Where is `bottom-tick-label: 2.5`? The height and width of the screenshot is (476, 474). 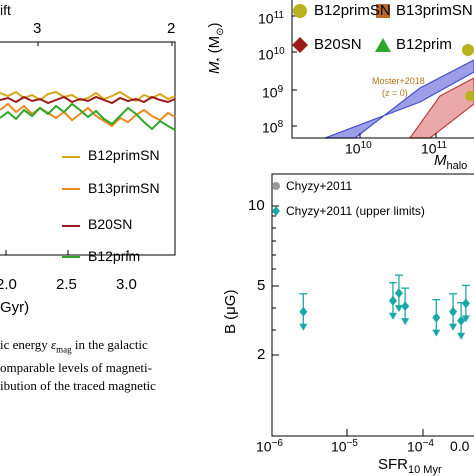
bottom-tick-label: 2.5 is located at coordinates (66, 284).